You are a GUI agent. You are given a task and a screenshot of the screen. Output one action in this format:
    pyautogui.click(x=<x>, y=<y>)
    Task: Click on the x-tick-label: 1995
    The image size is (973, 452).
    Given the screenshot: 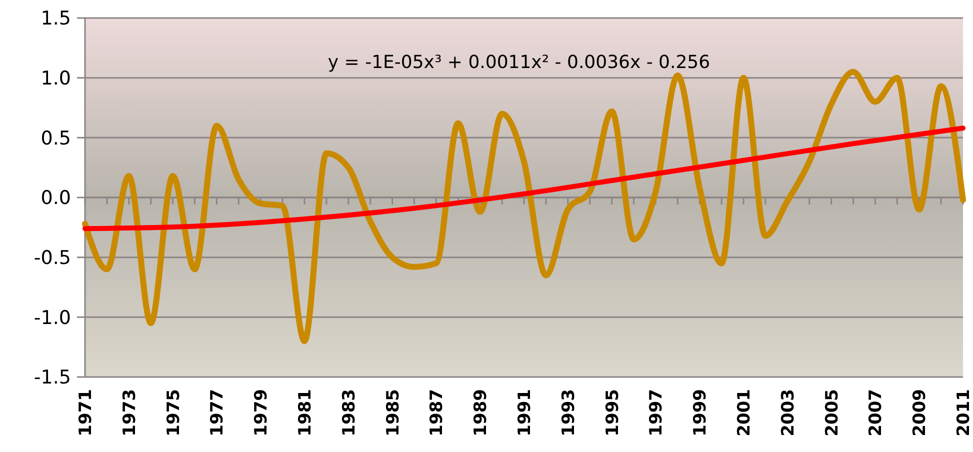 What is the action you would take?
    pyautogui.click(x=612, y=412)
    